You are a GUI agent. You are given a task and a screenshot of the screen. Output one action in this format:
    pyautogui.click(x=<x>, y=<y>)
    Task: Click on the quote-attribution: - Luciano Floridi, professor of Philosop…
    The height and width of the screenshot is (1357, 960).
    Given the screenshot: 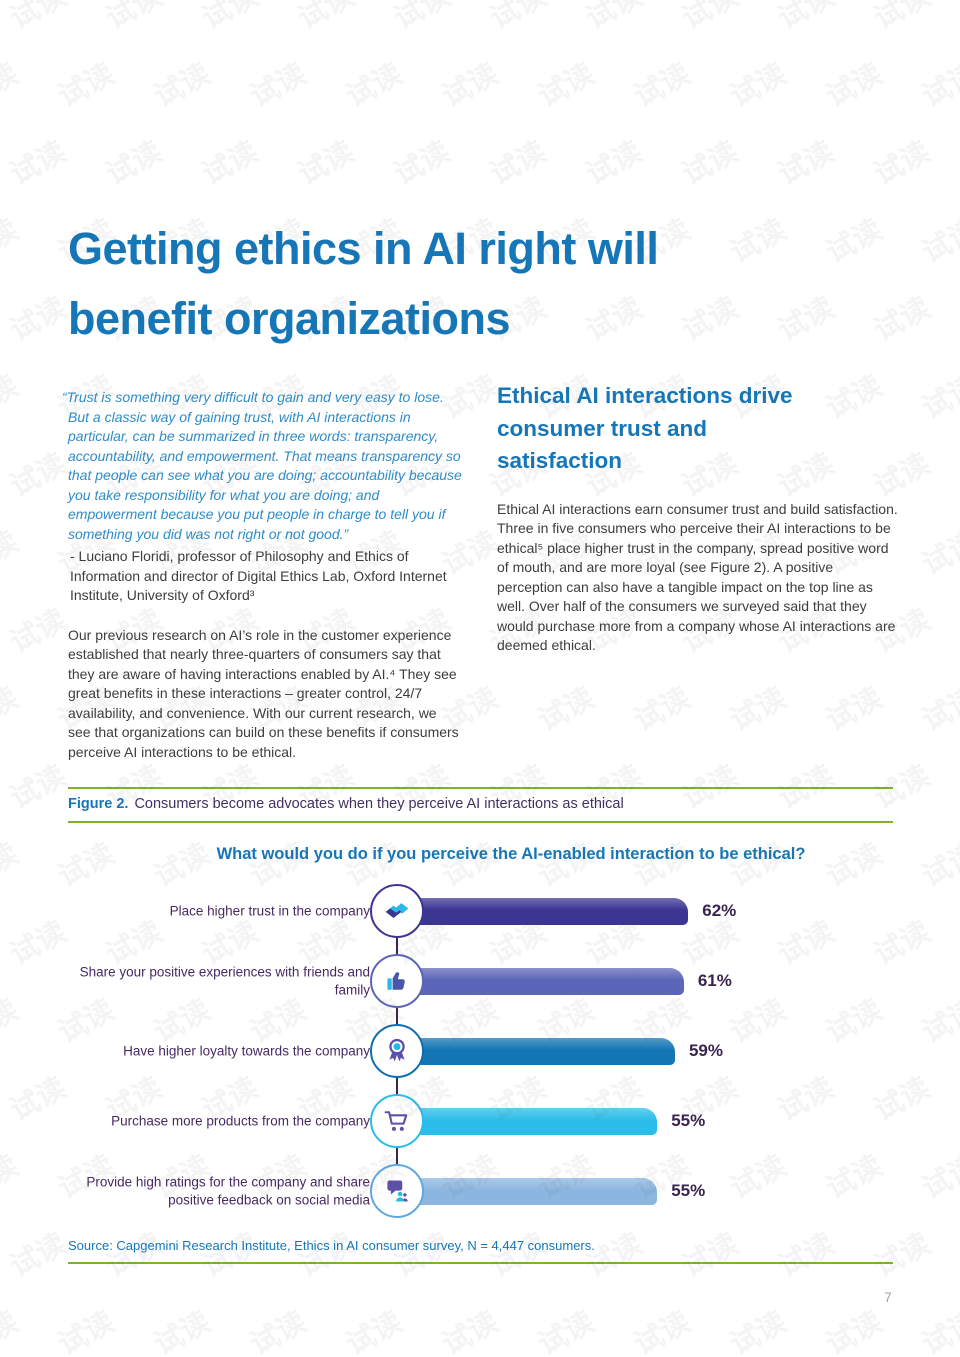 What is the action you would take?
    pyautogui.click(x=258, y=575)
    